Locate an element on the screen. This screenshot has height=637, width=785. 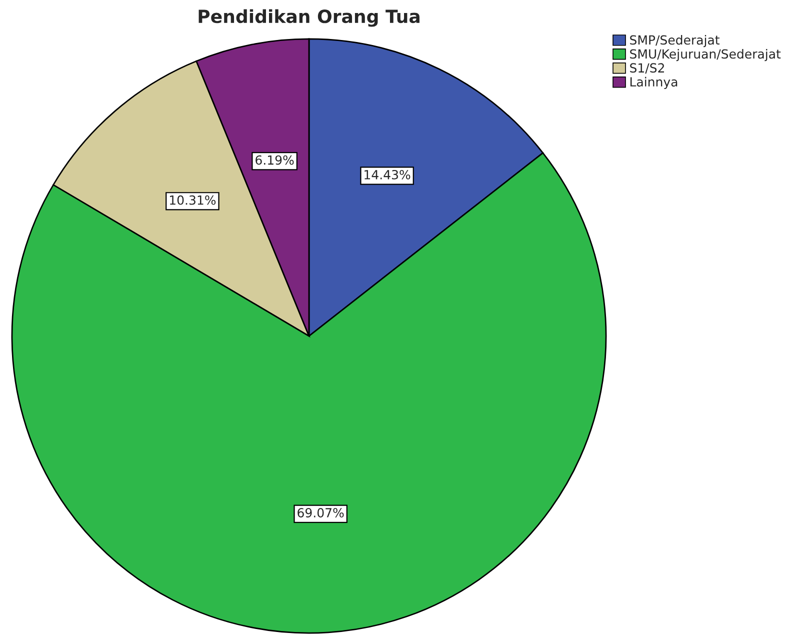
legend-label: SMP/Sederajat is located at coordinates (675, 41).